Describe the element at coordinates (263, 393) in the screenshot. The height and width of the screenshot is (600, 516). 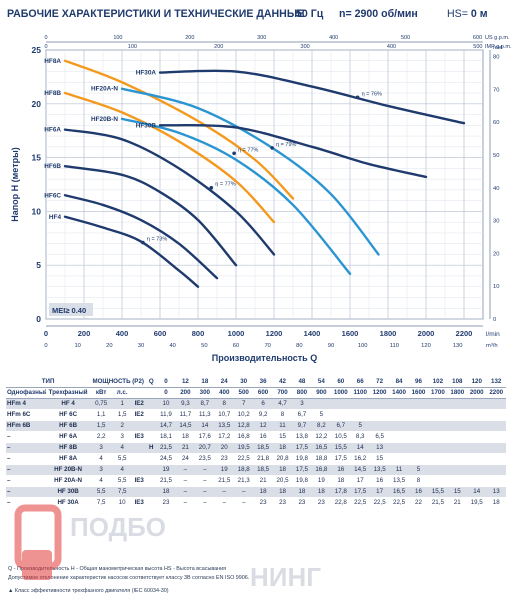
I see `q-lmin-value: 600` at that location.